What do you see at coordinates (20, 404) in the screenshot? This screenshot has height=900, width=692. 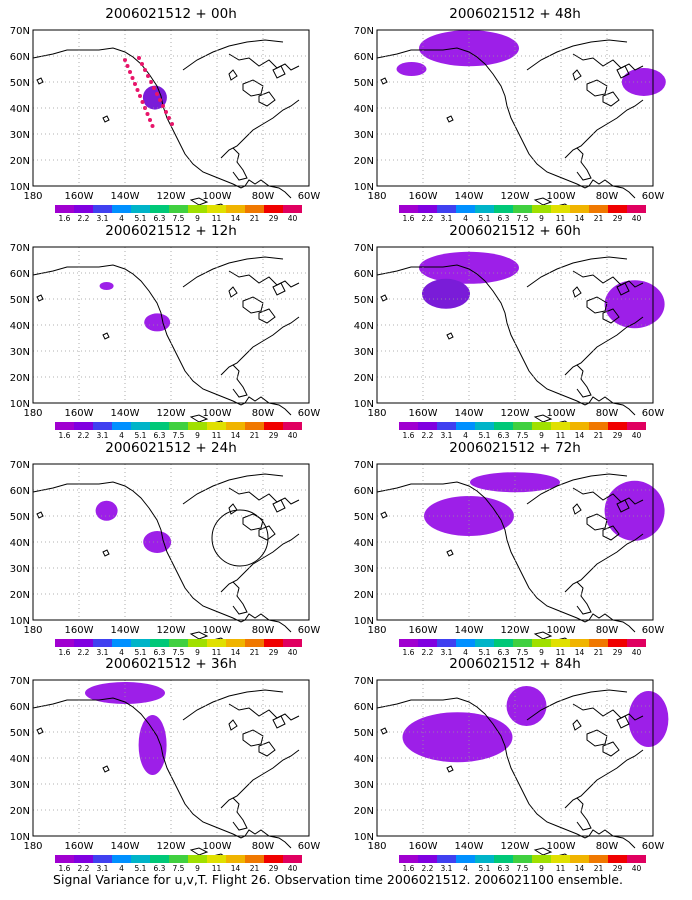 I see `lat-tick-label: 10N` at bounding box center [20, 404].